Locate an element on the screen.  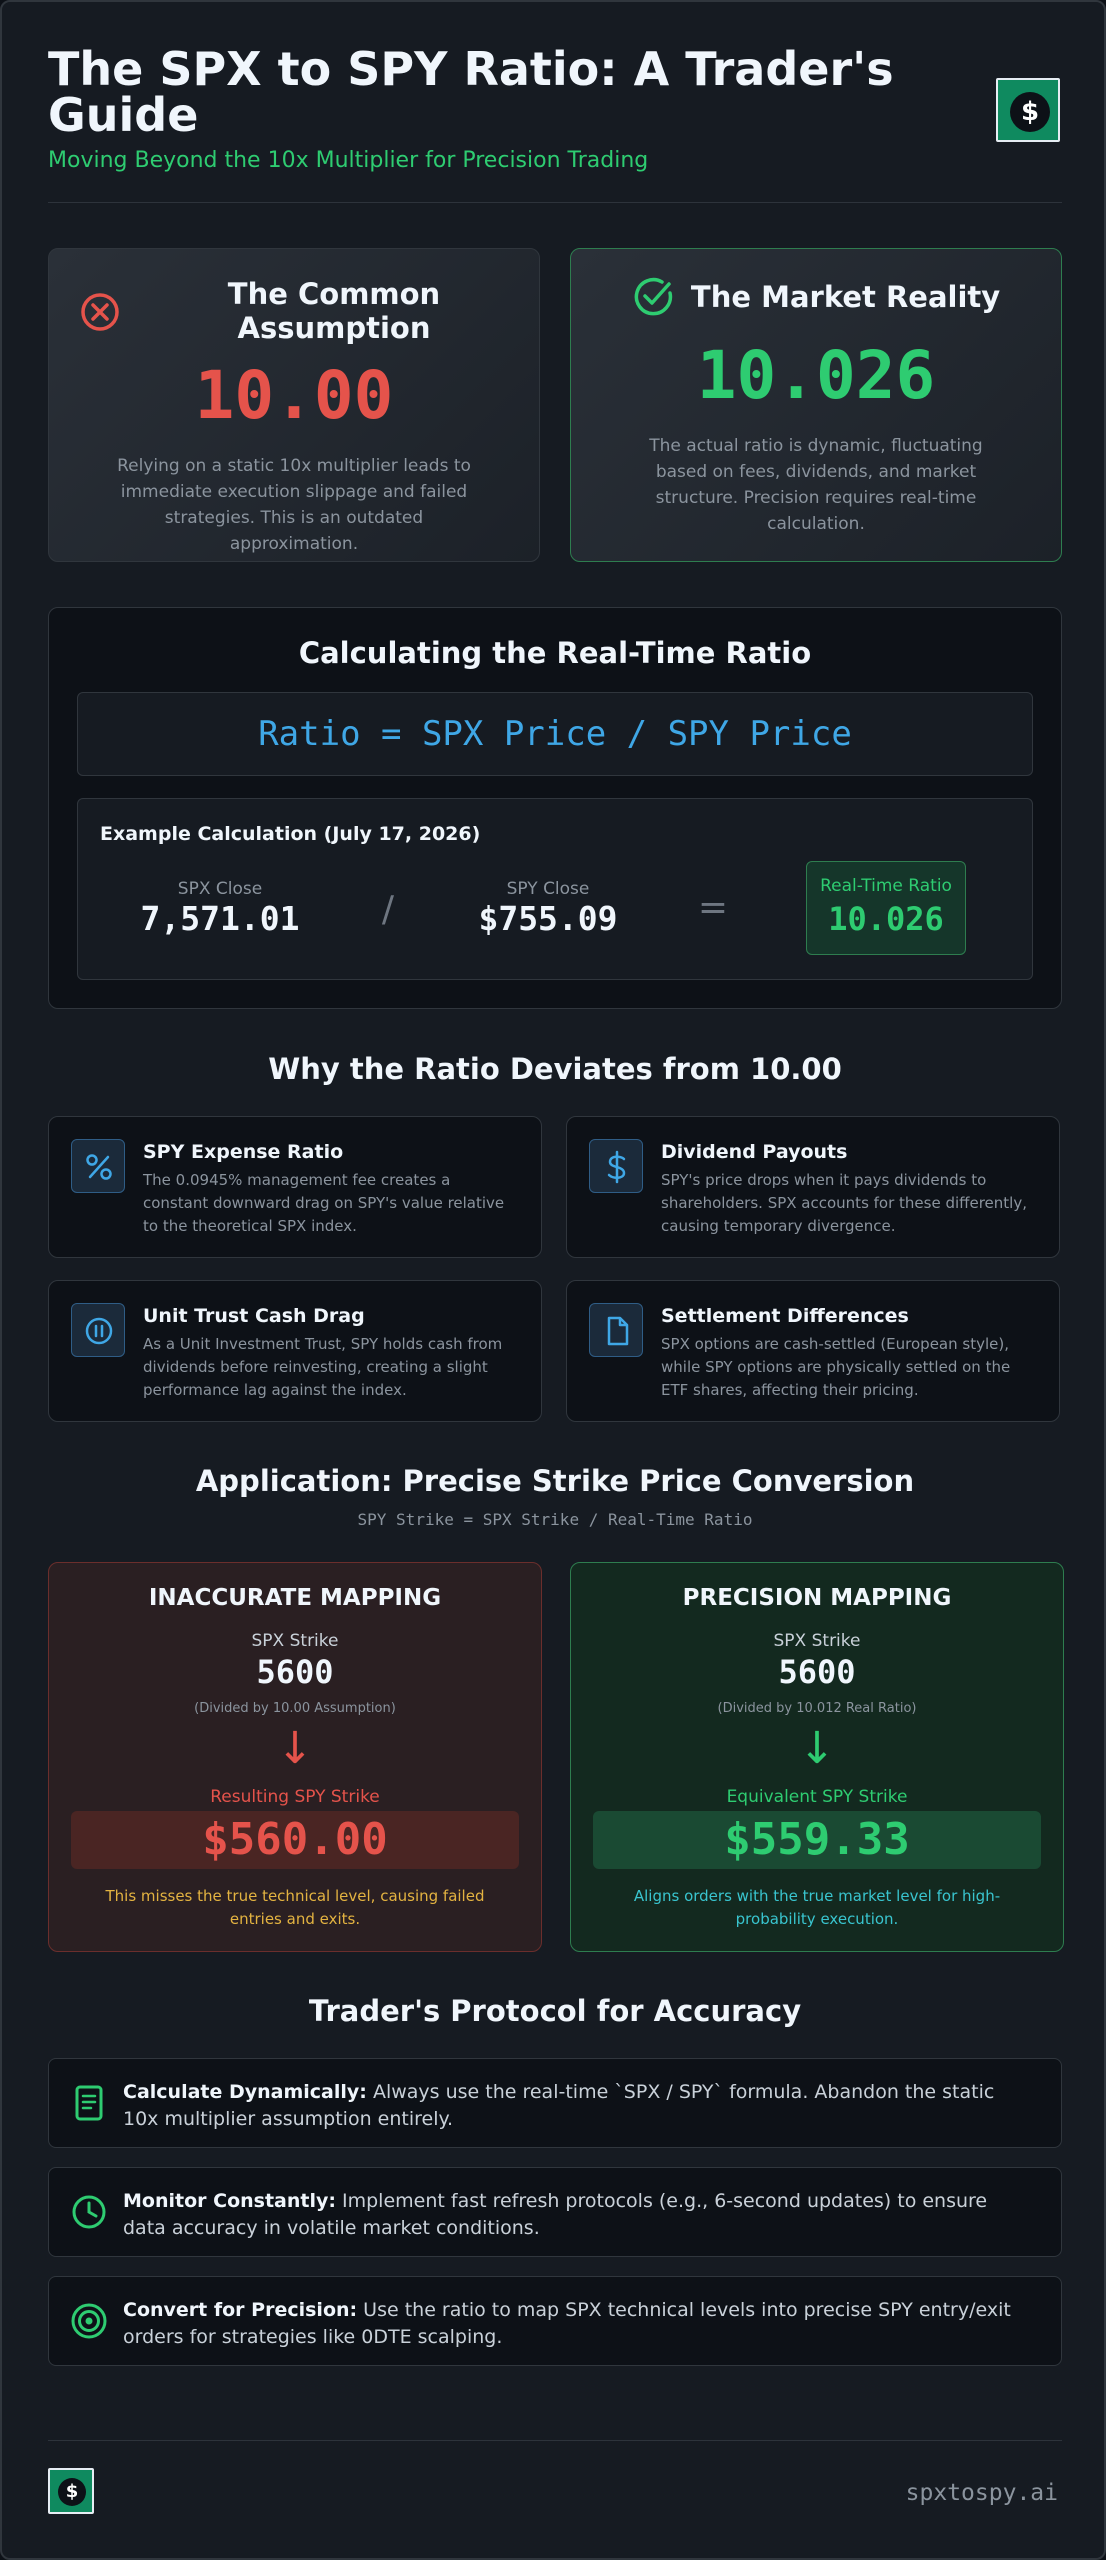
divider is located at coordinates (555, 202).